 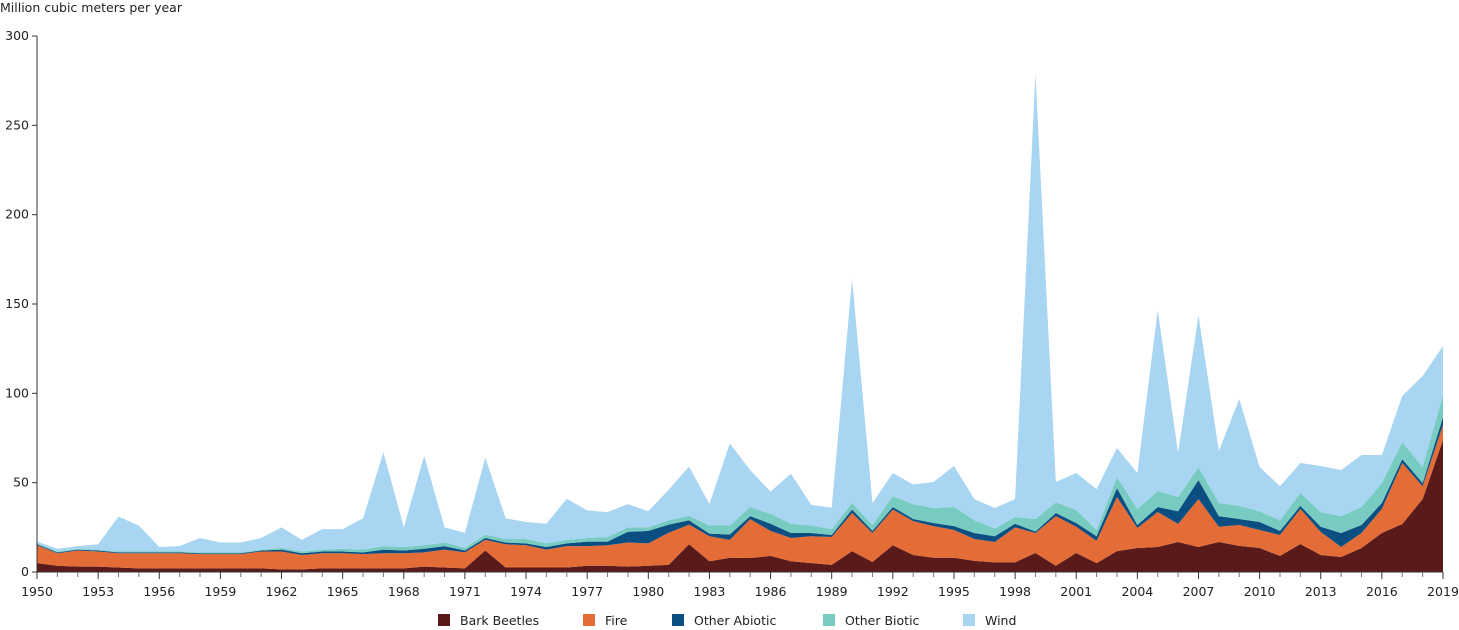 I want to click on y-tick-label: 100, so click(x=17, y=392).